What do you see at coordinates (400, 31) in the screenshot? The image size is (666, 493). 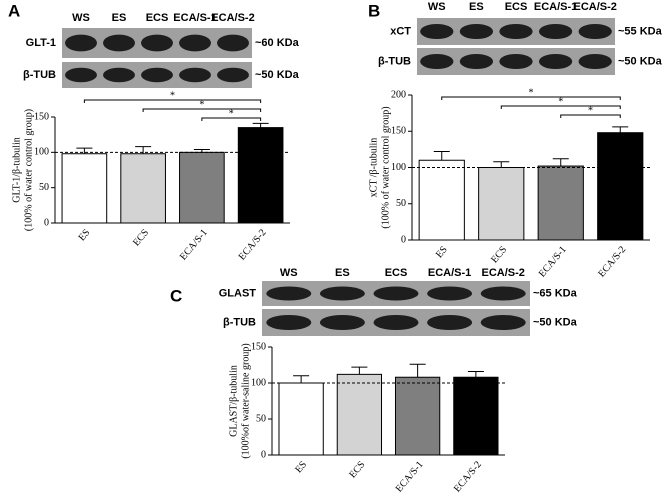 I see `blot-row-label: xCT` at bounding box center [400, 31].